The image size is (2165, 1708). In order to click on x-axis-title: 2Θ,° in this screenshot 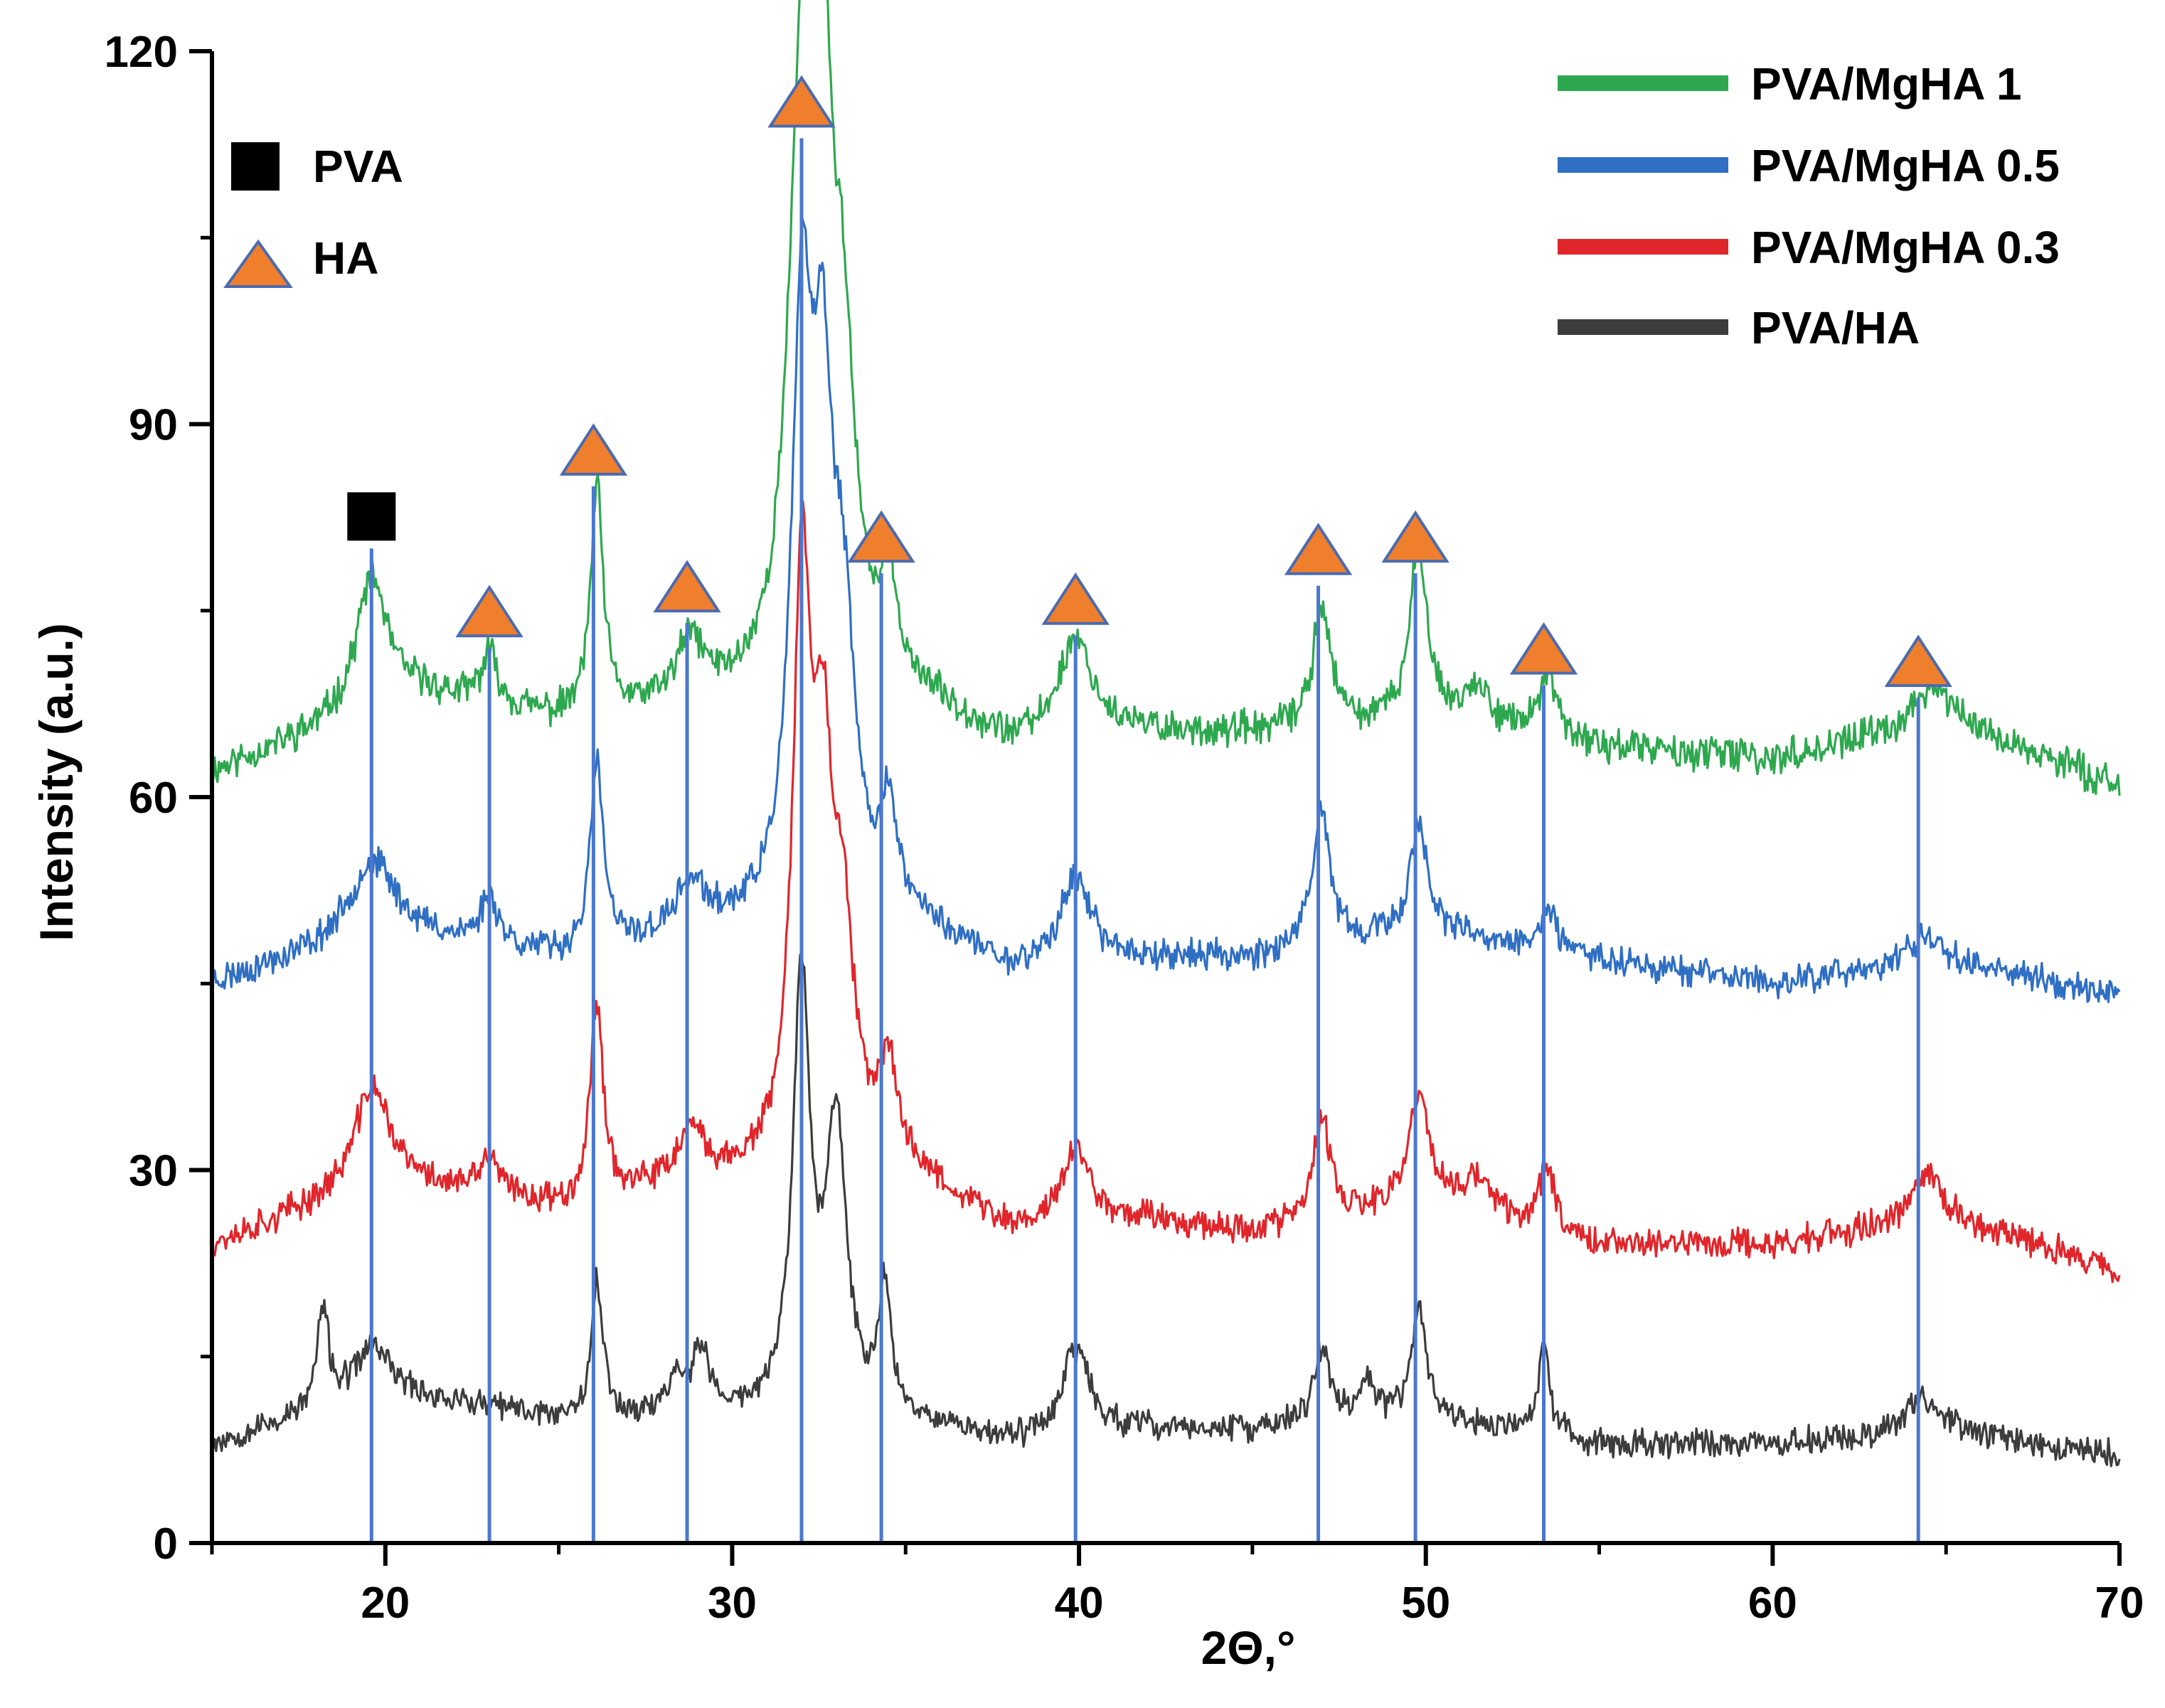, I will do `click(1248, 1647)`.